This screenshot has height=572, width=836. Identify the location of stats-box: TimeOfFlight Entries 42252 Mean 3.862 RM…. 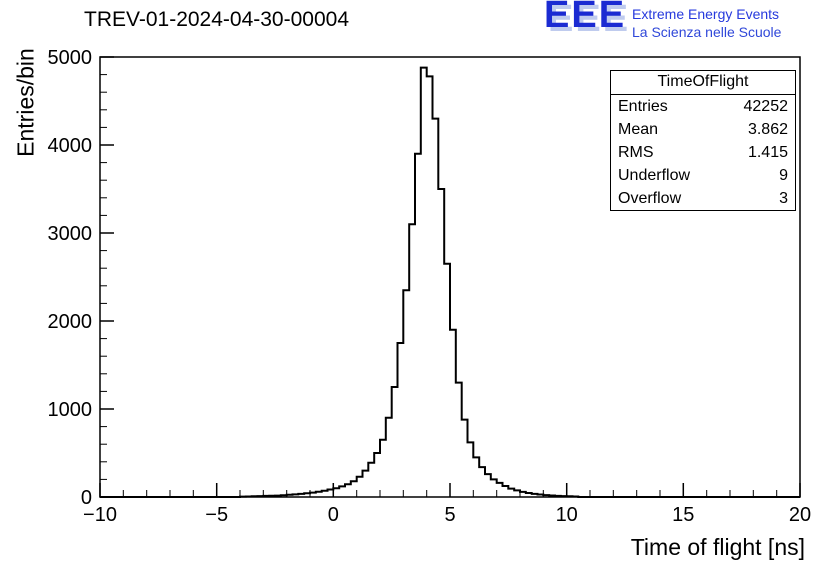
(703, 140).